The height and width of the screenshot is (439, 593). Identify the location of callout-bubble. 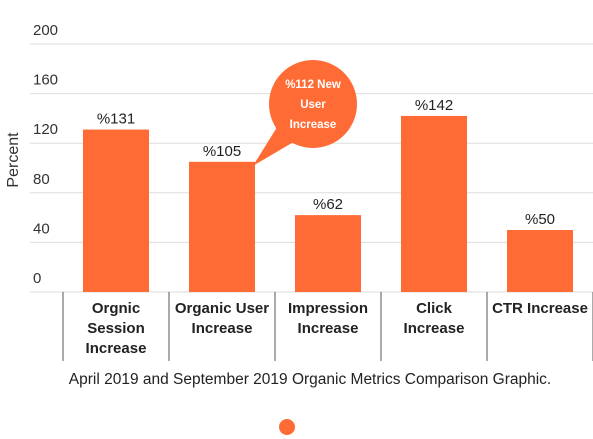
(313, 104).